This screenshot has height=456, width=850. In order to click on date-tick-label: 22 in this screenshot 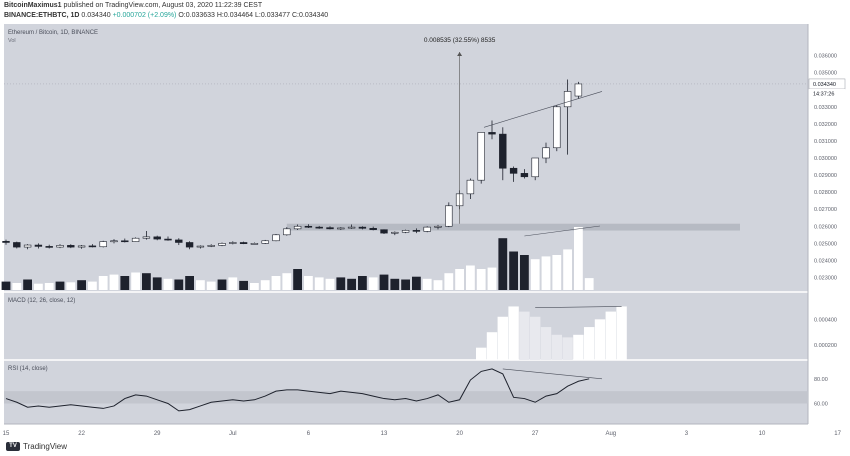, I will do `click(81, 434)`.